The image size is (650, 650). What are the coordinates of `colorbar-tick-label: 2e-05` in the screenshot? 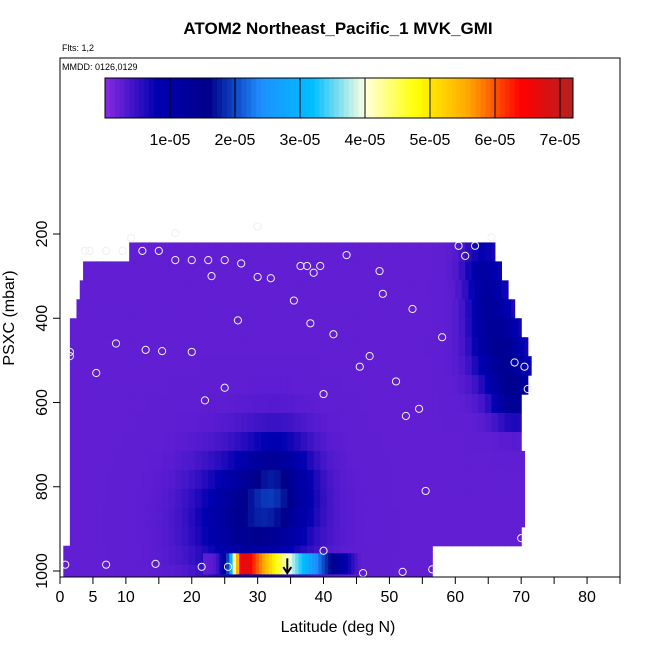 It's located at (235, 140).